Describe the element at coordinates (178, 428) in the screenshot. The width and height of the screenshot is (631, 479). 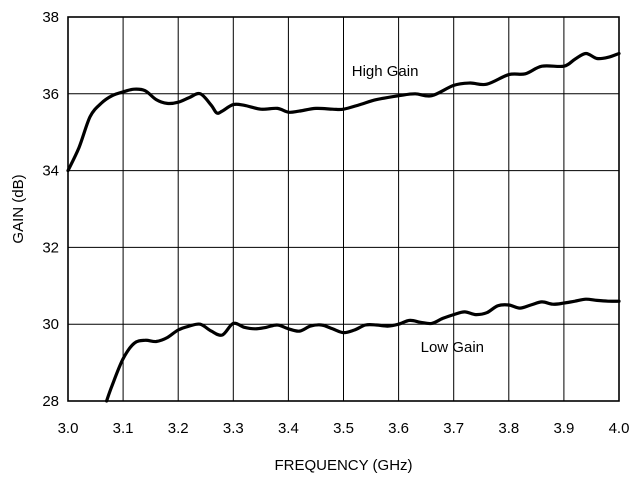
I see `x-tick-label: 3.2` at that location.